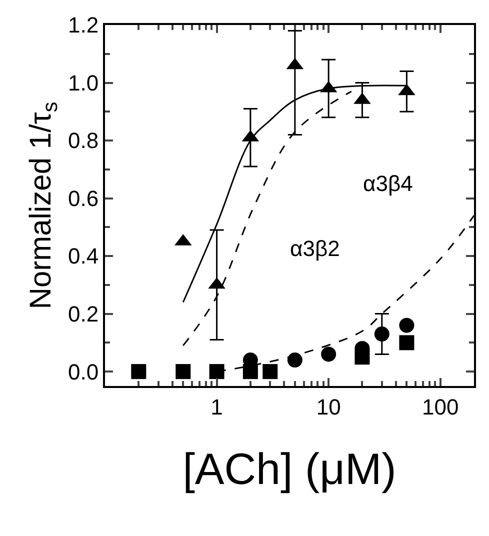  I want to click on y-tick-label: 1.2, so click(83, 25).